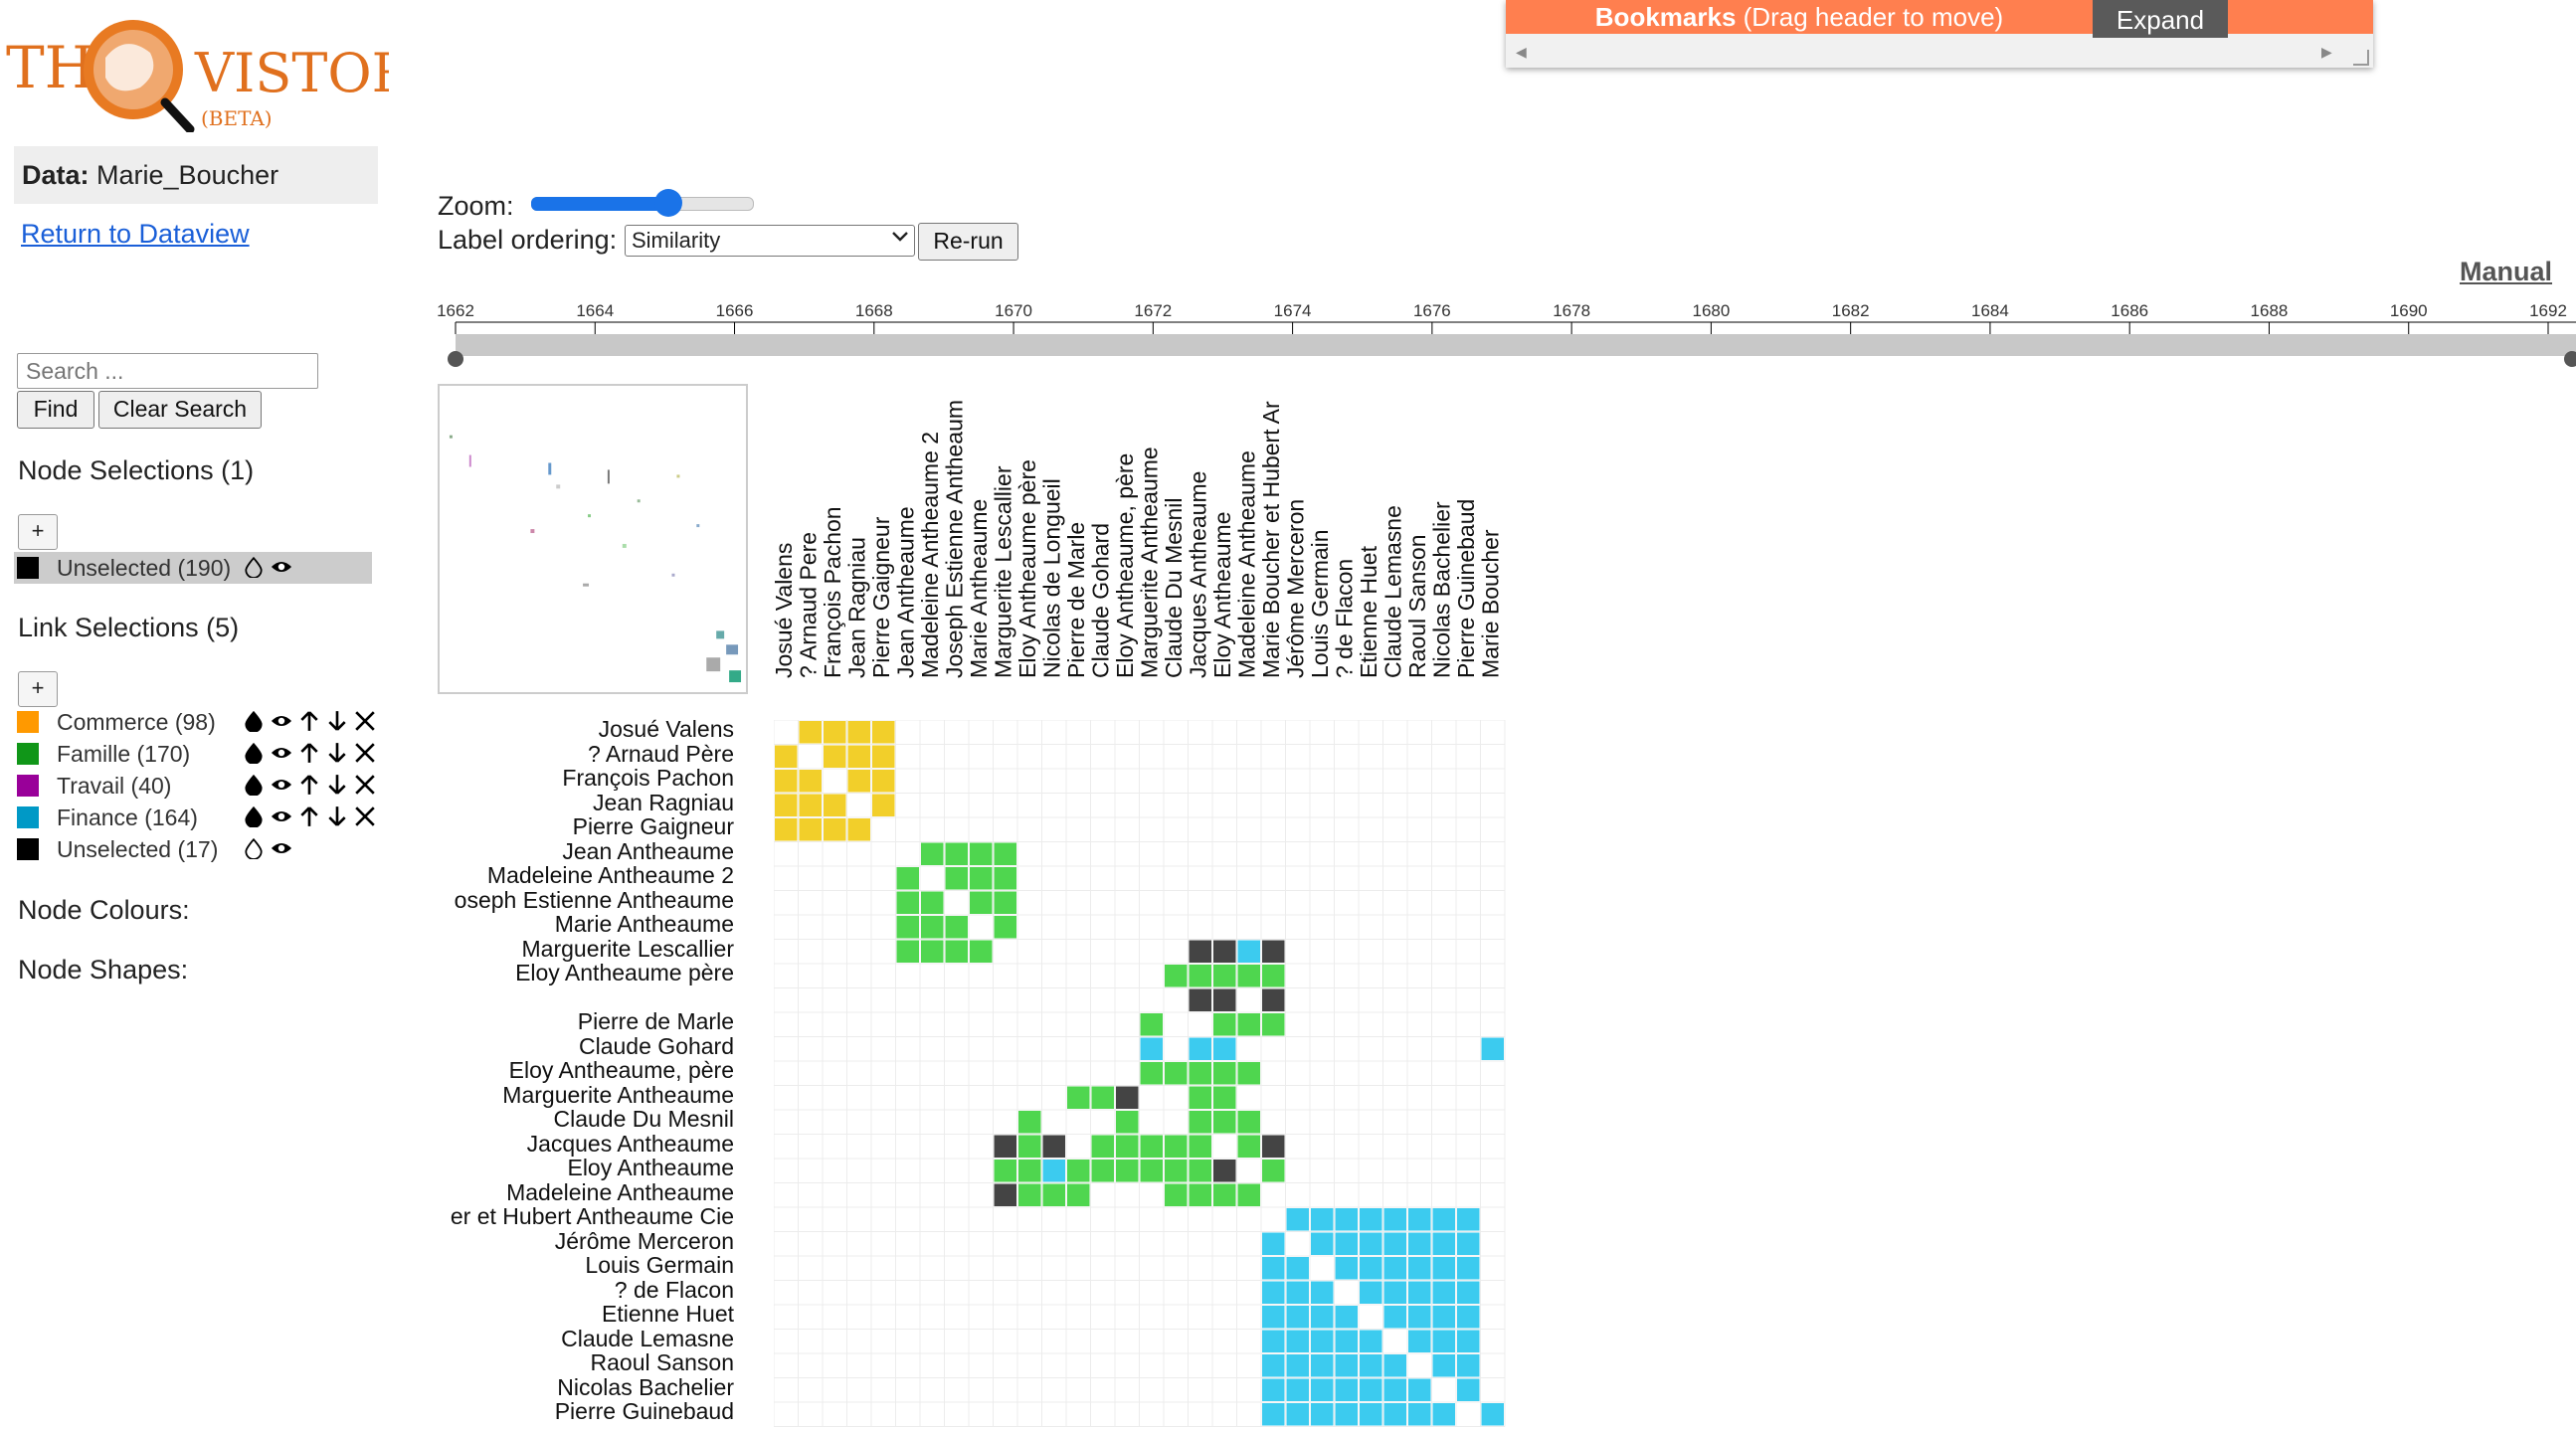 This screenshot has width=2576, height=1431. Describe the element at coordinates (624, 972) in the screenshot. I see `matrix-row-label: Eloy Antheaume père` at that location.